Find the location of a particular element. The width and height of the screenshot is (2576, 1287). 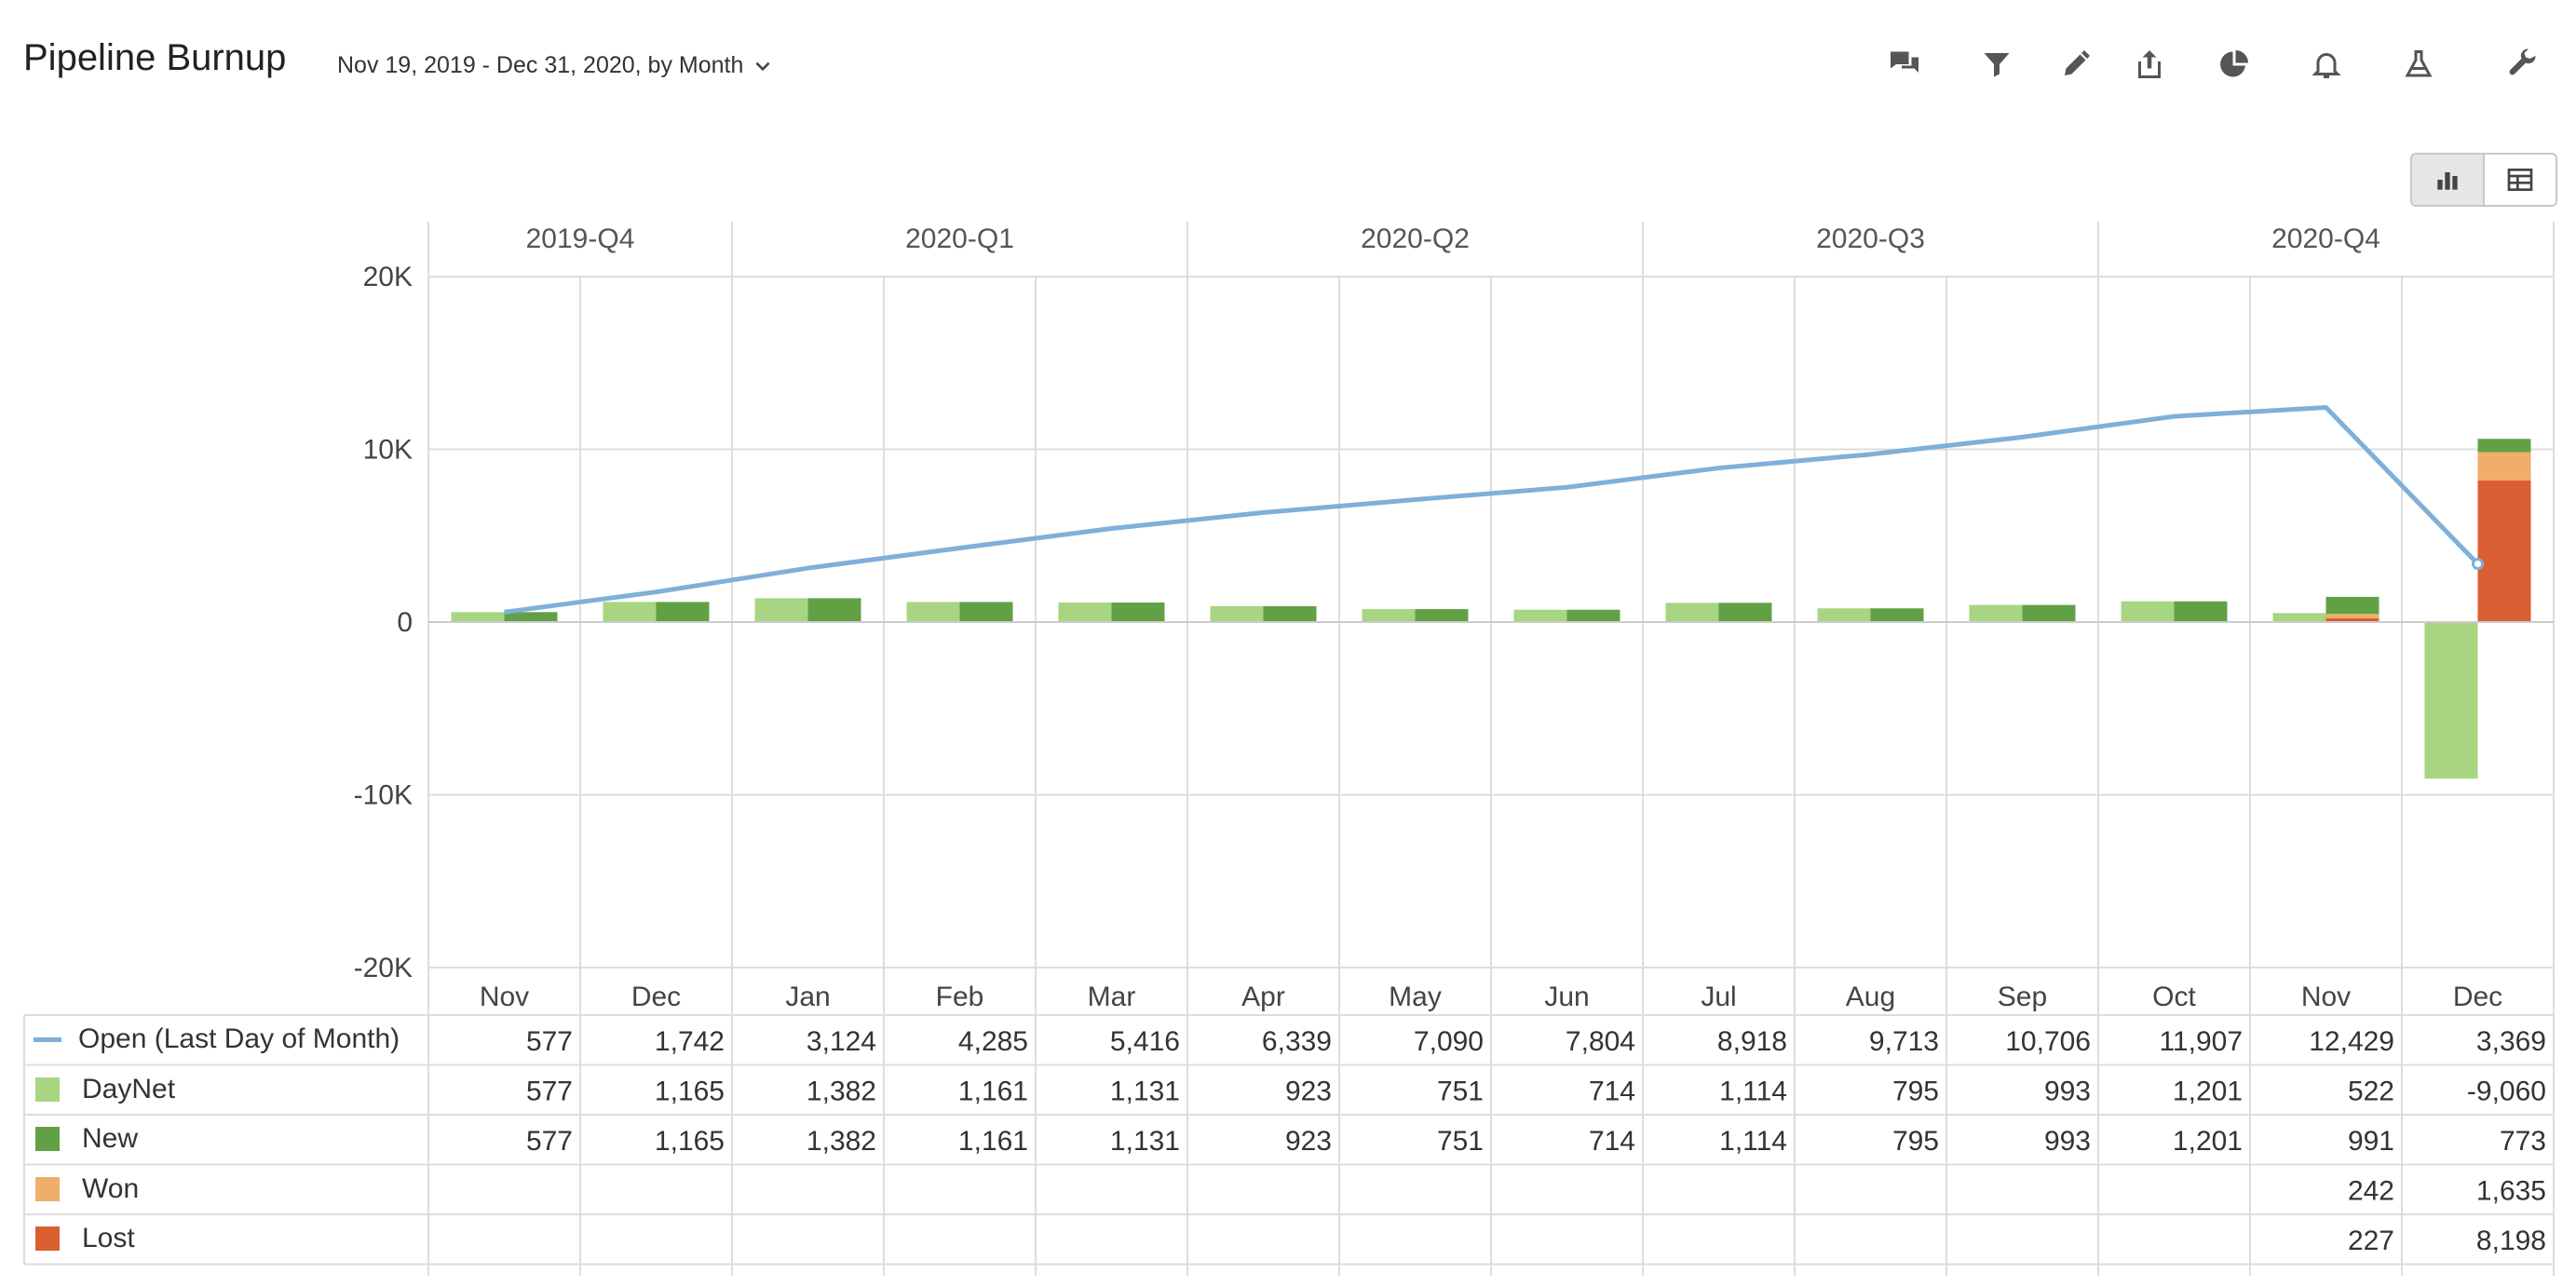

table-view-button is located at coordinates (2520, 180).